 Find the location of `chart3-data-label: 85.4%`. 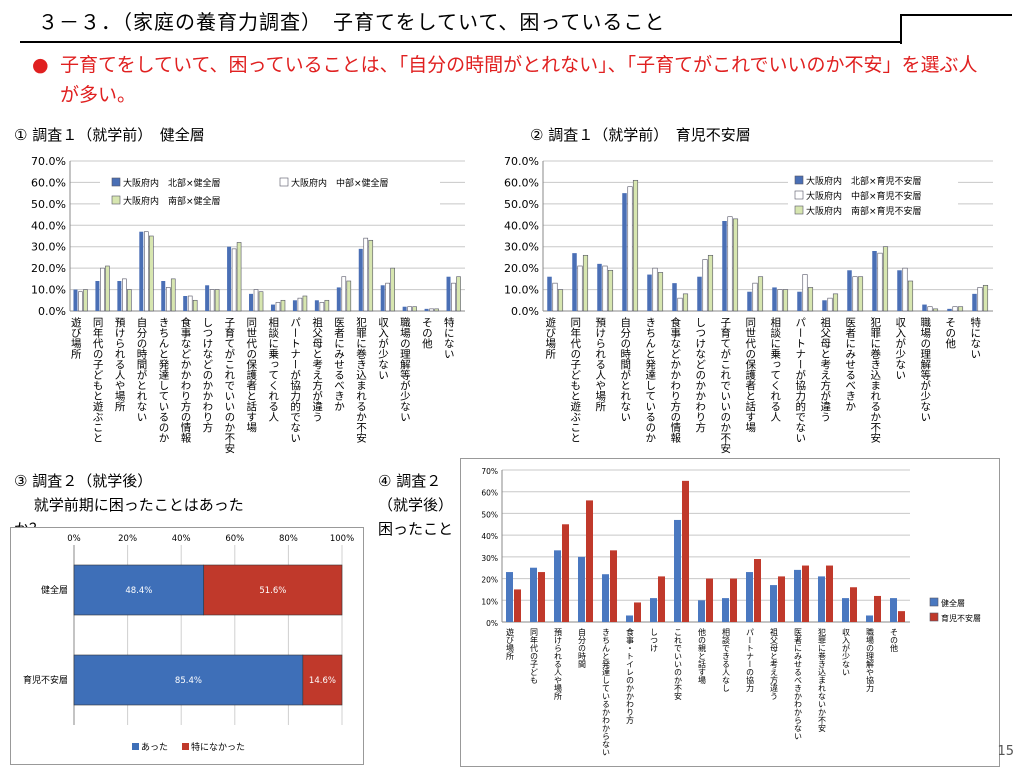

chart3-data-label: 85.4% is located at coordinates (188, 681).